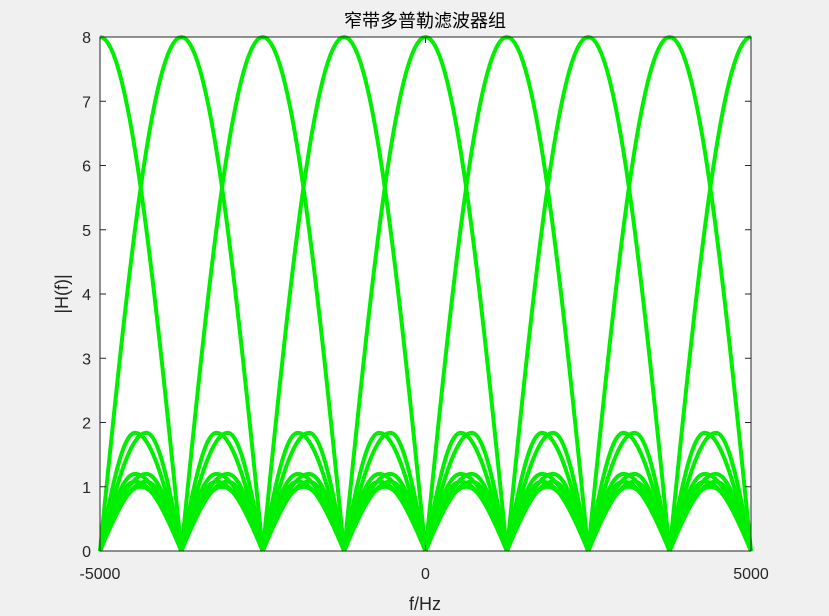 This screenshot has width=829, height=616. What do you see at coordinates (86, 424) in the screenshot?
I see `y-tick-label: 2` at bounding box center [86, 424].